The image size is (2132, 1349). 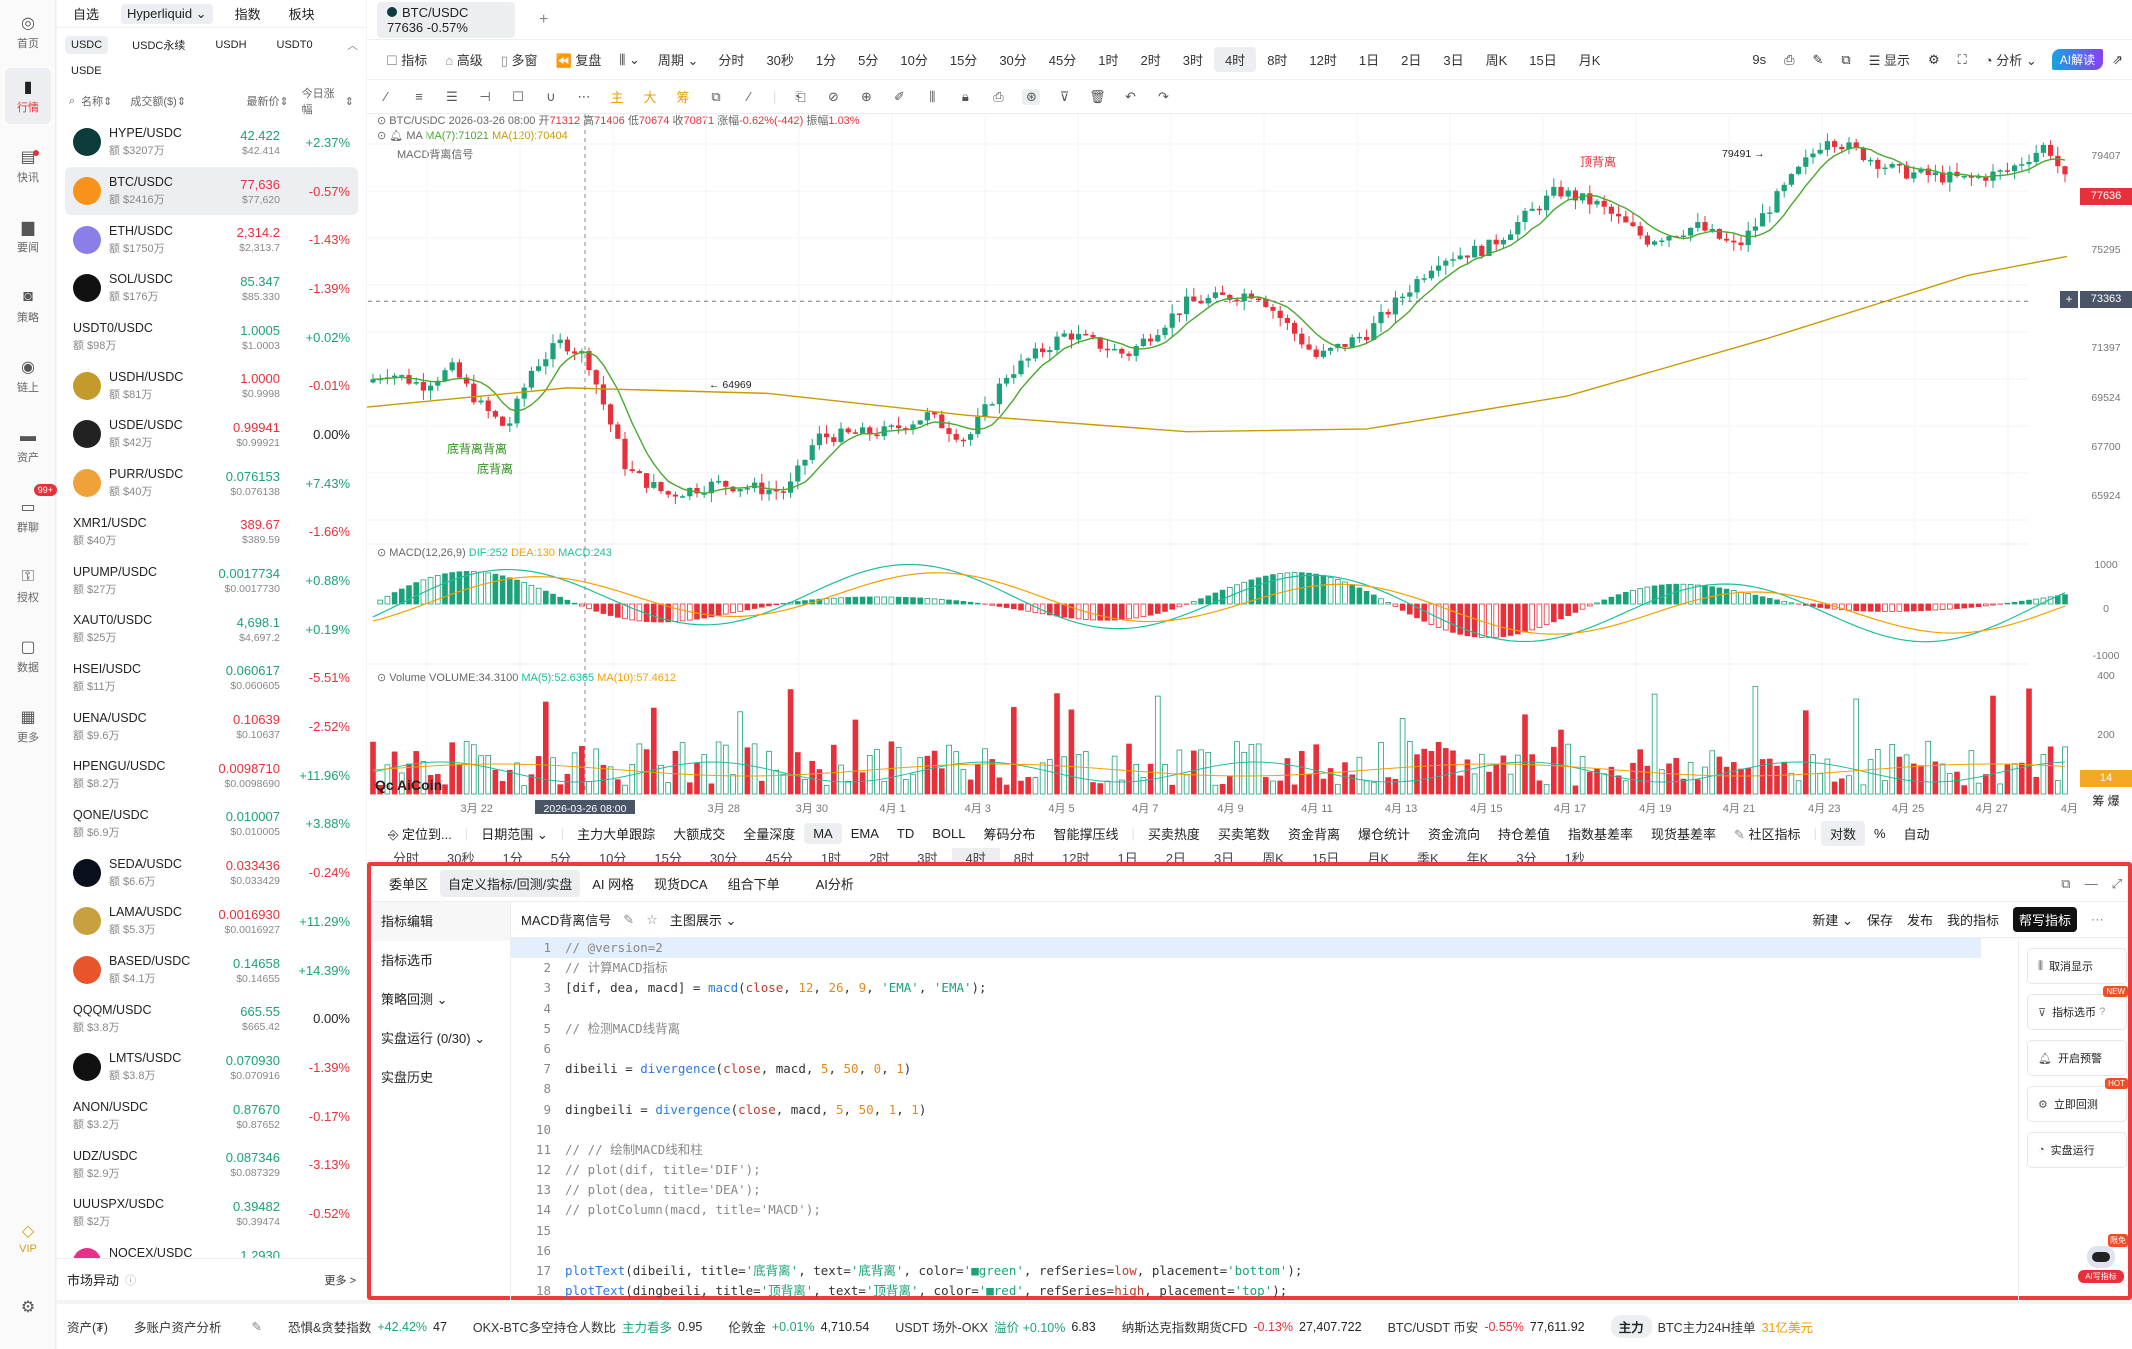 What do you see at coordinates (28, 166) in the screenshot?
I see `nav-item-2: ▤ 快讯` at bounding box center [28, 166].